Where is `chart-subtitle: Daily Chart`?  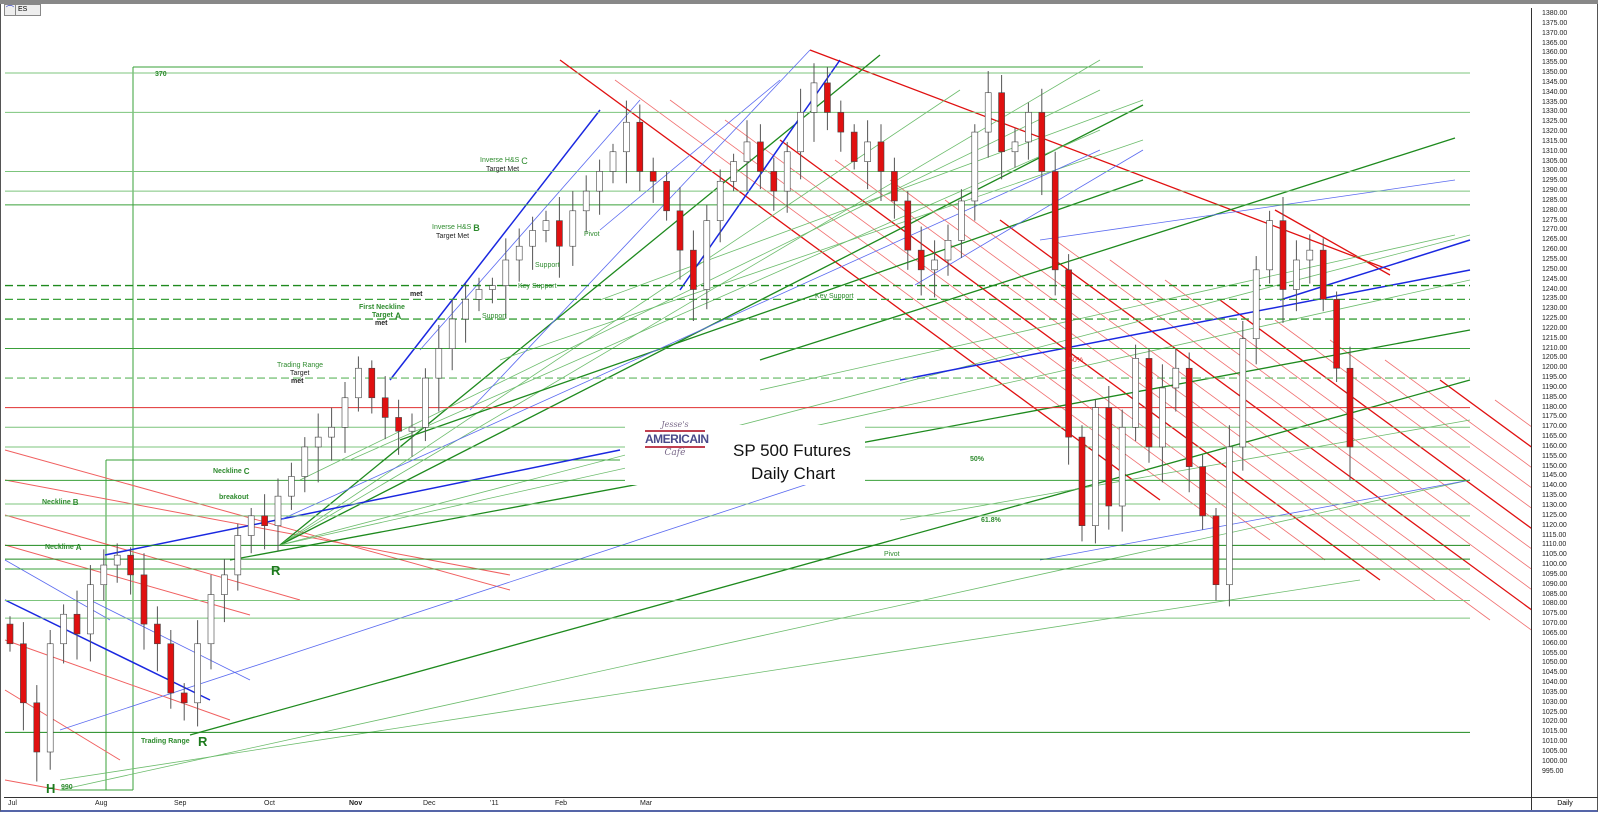
chart-subtitle: Daily Chart is located at coordinates (793, 473).